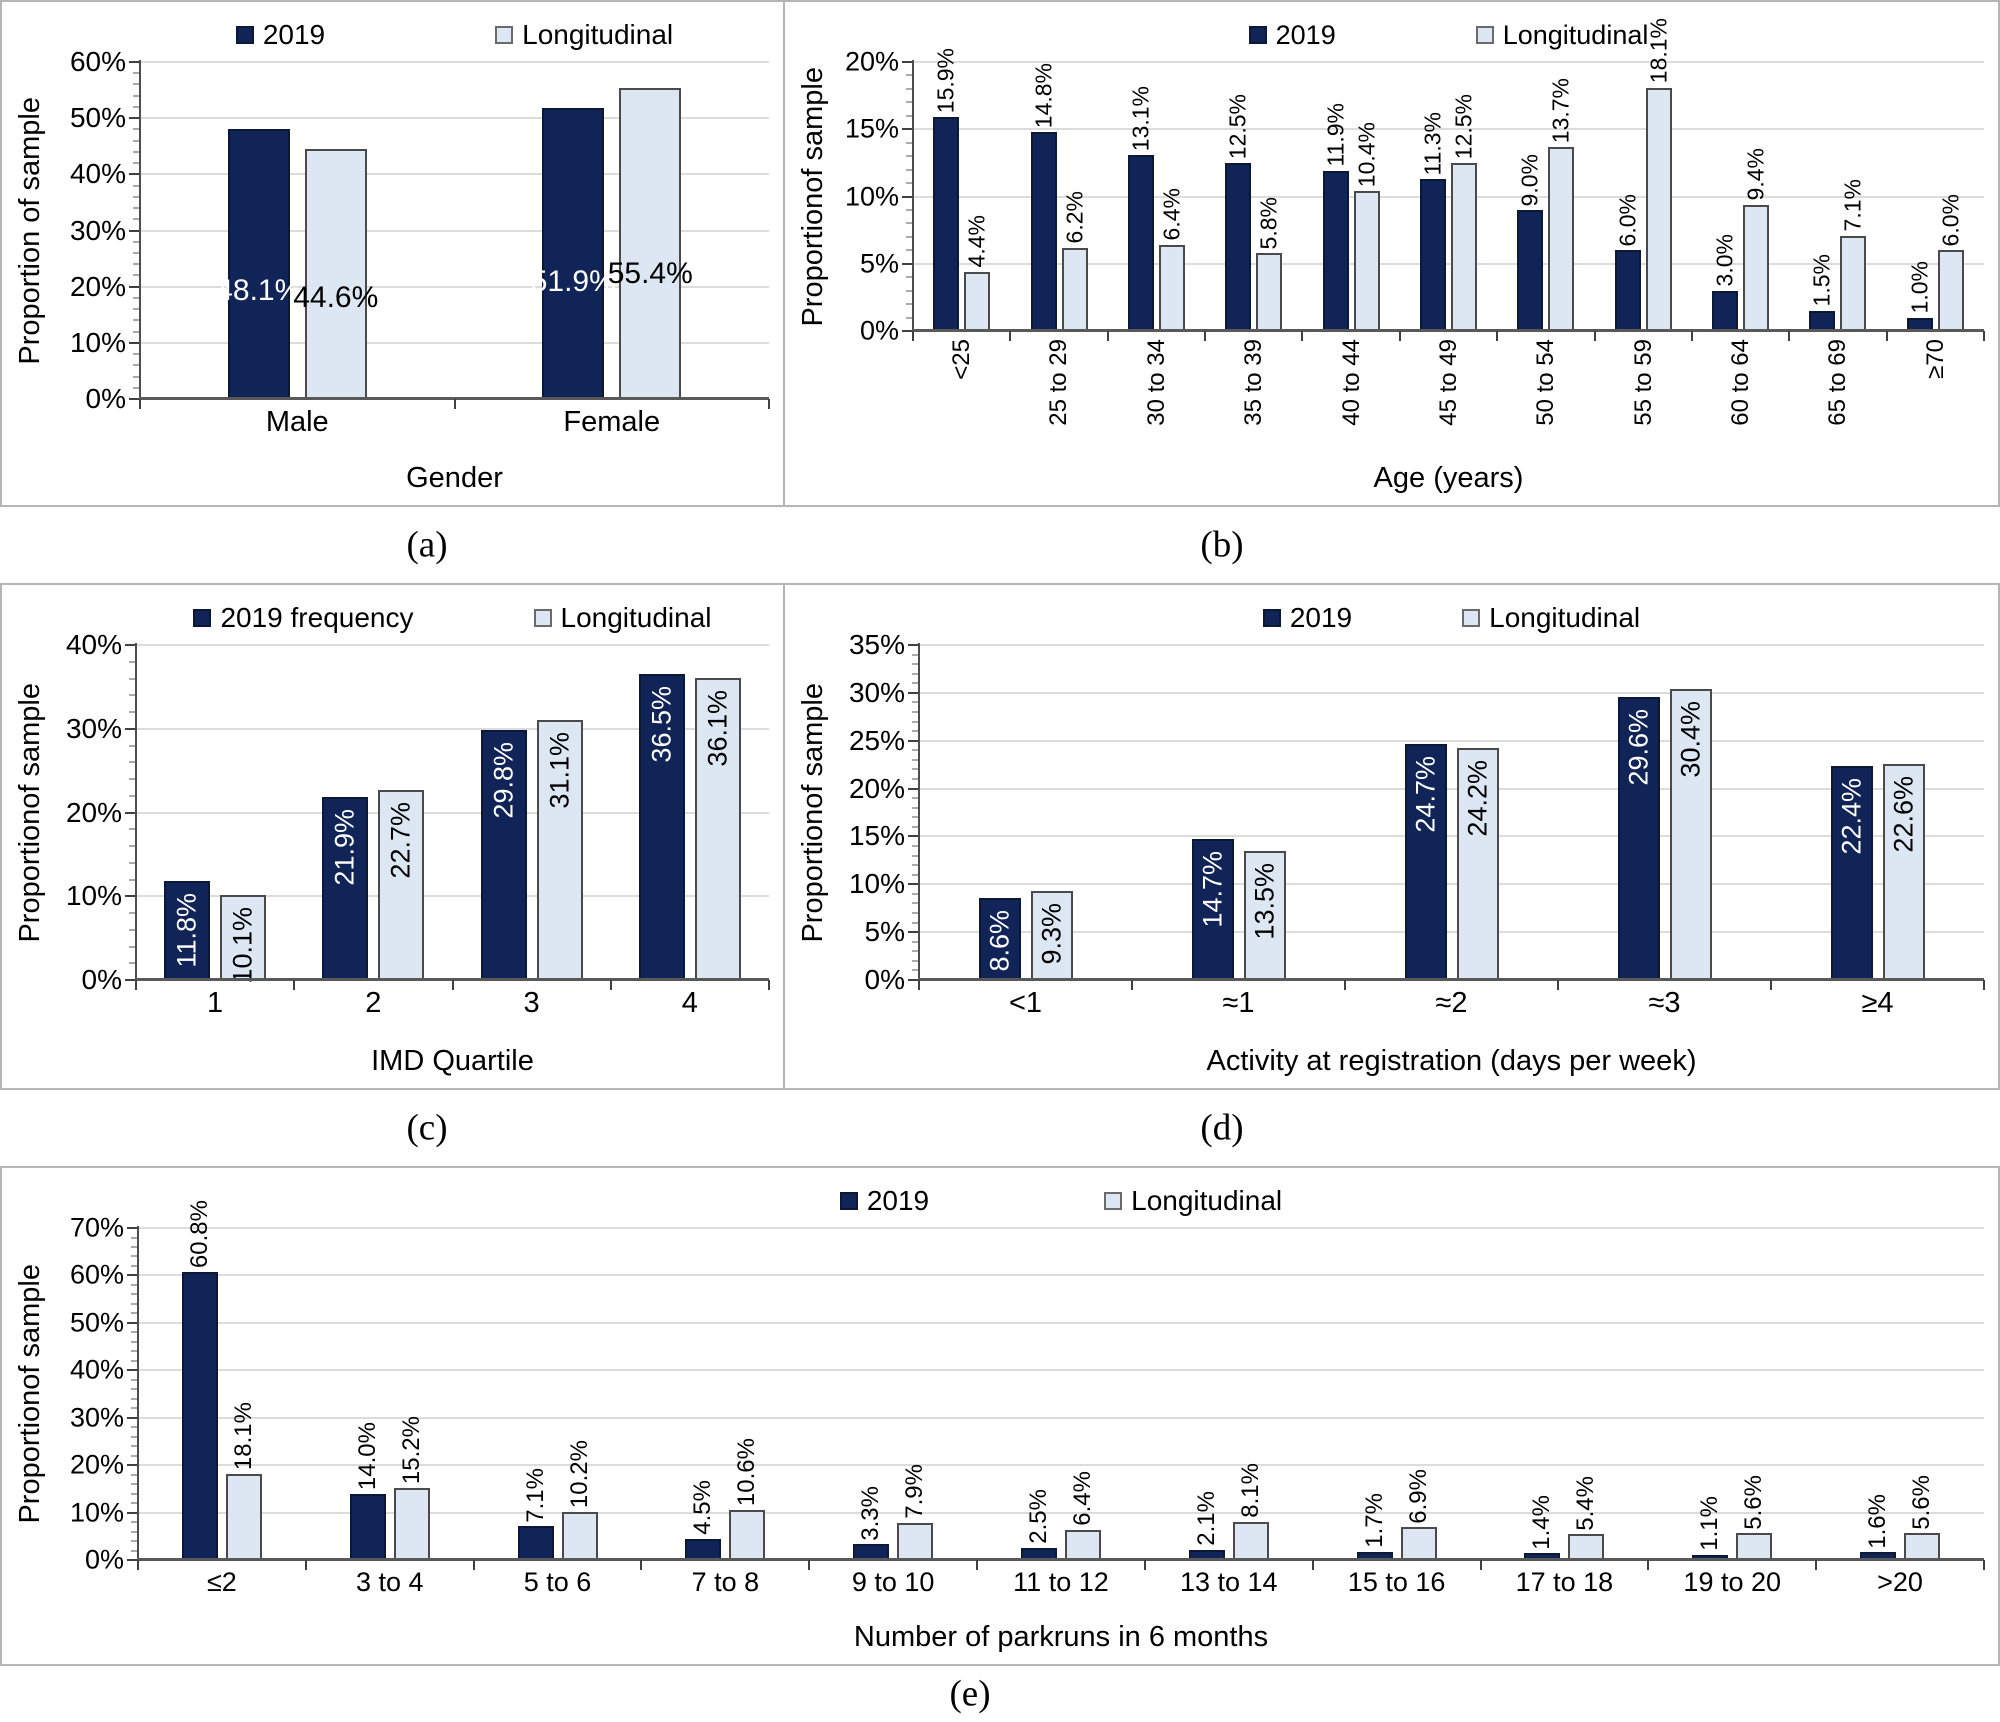  I want to click on y-axis-tick-labels: 0% 10% 20% 30% 40%, so click(94, 812).